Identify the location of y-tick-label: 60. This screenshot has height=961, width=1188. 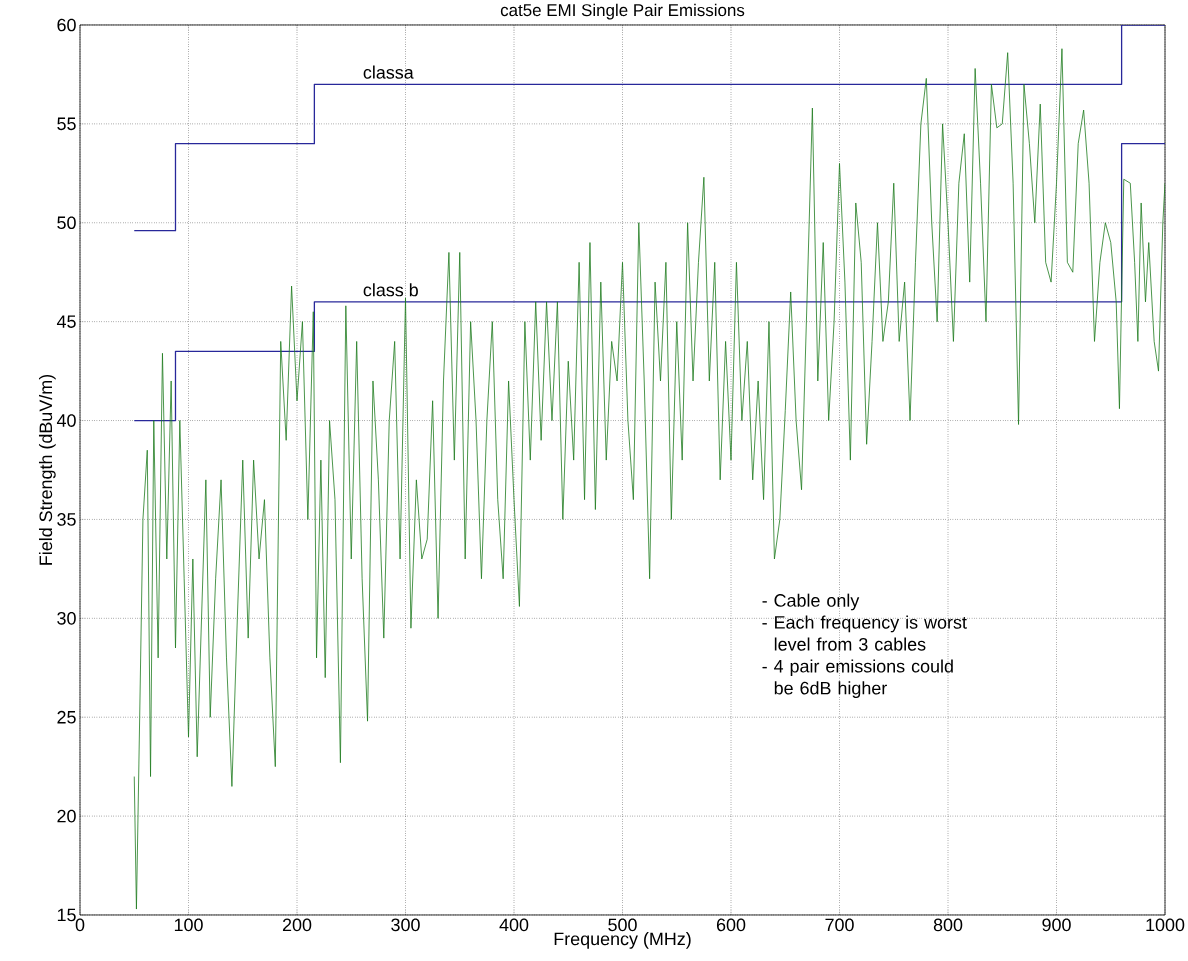
(66, 25).